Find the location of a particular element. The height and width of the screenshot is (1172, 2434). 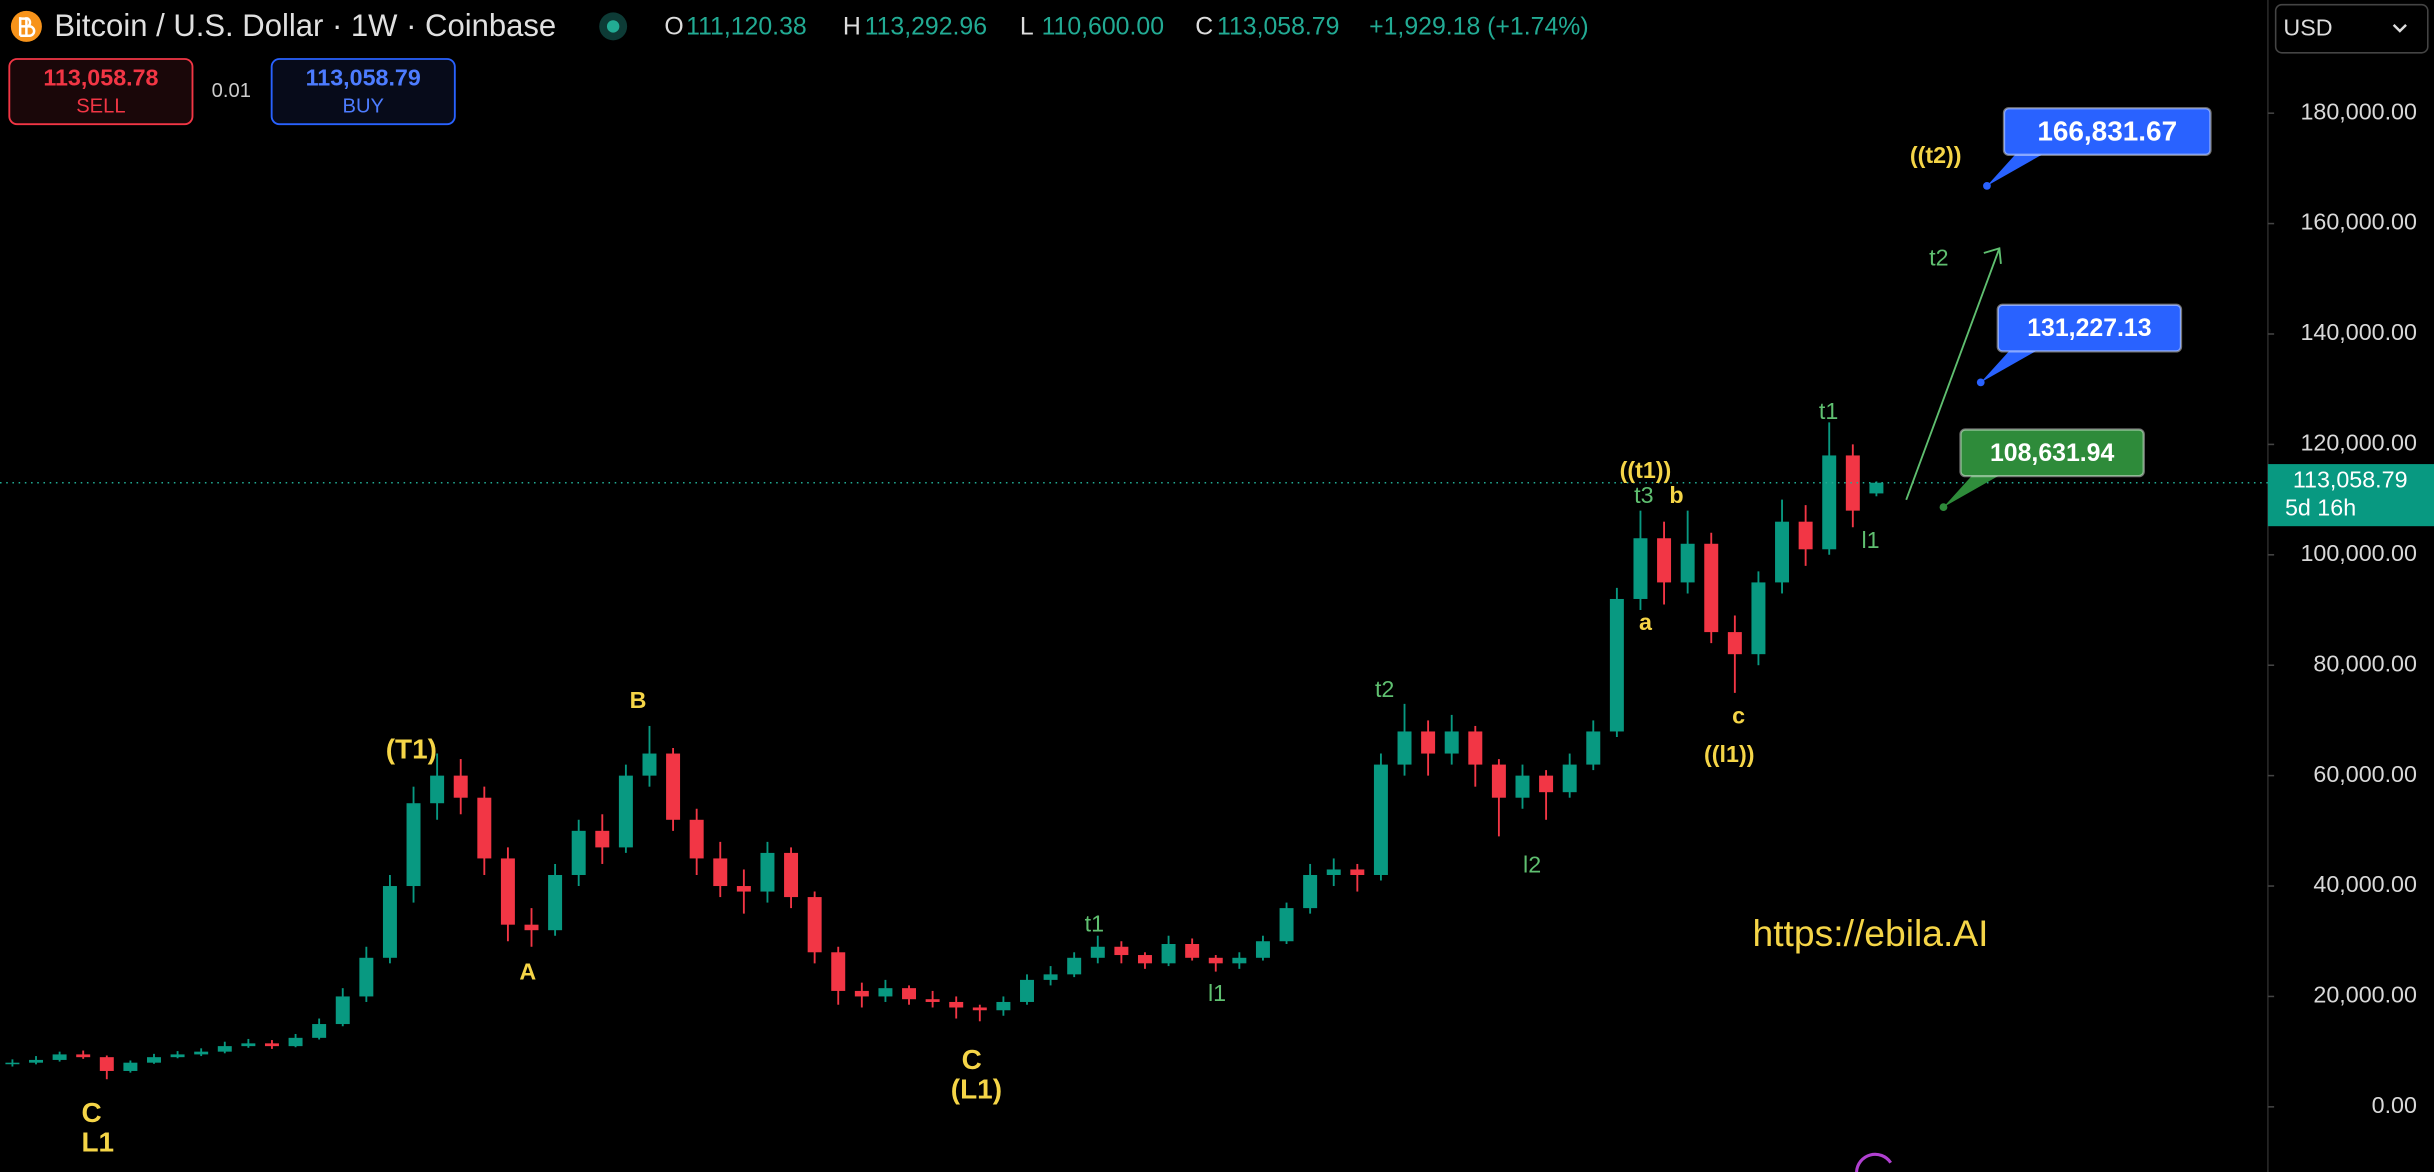

wave-label: a is located at coordinates (1646, 622).